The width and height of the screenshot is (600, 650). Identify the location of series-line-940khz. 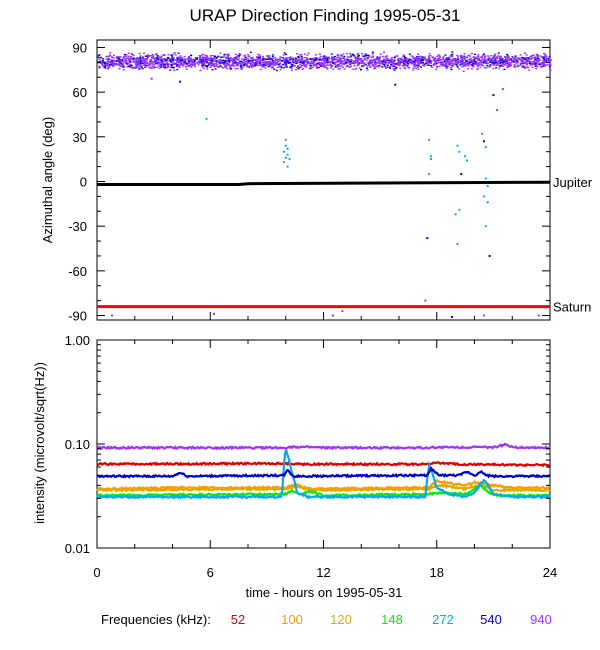
(323, 446).